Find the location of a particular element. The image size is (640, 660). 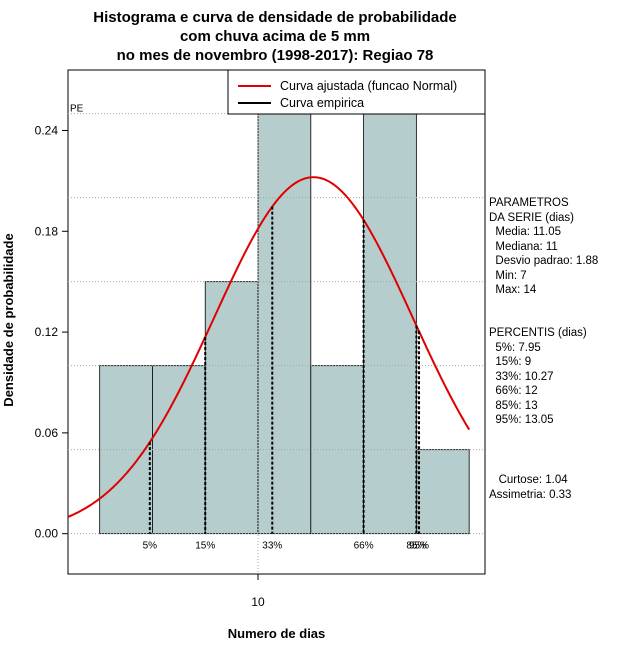

percentile-label-5: 85% is located at coordinates (416, 546).